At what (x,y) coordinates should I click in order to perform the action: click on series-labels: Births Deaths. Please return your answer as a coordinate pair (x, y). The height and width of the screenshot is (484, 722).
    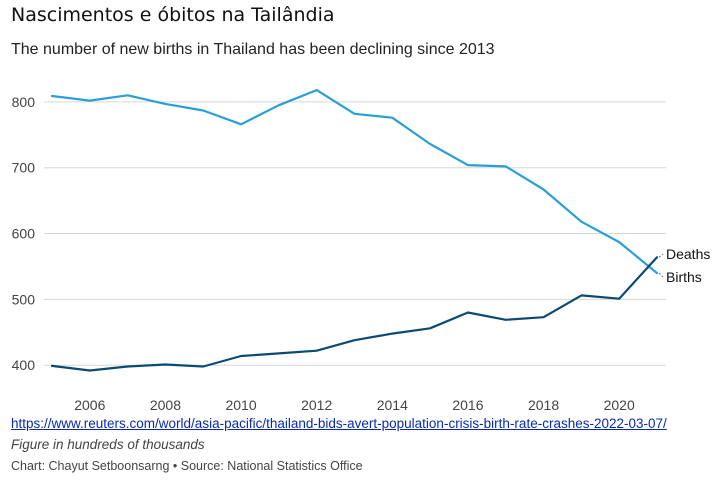
    Looking at the image, I should click on (684, 265).